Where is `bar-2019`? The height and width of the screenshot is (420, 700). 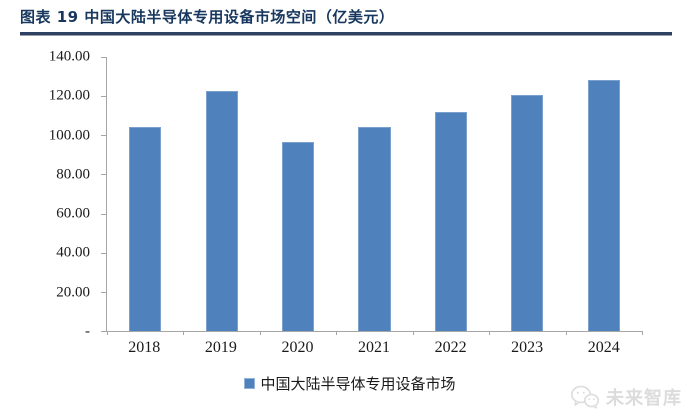 bar-2019 is located at coordinates (221, 211).